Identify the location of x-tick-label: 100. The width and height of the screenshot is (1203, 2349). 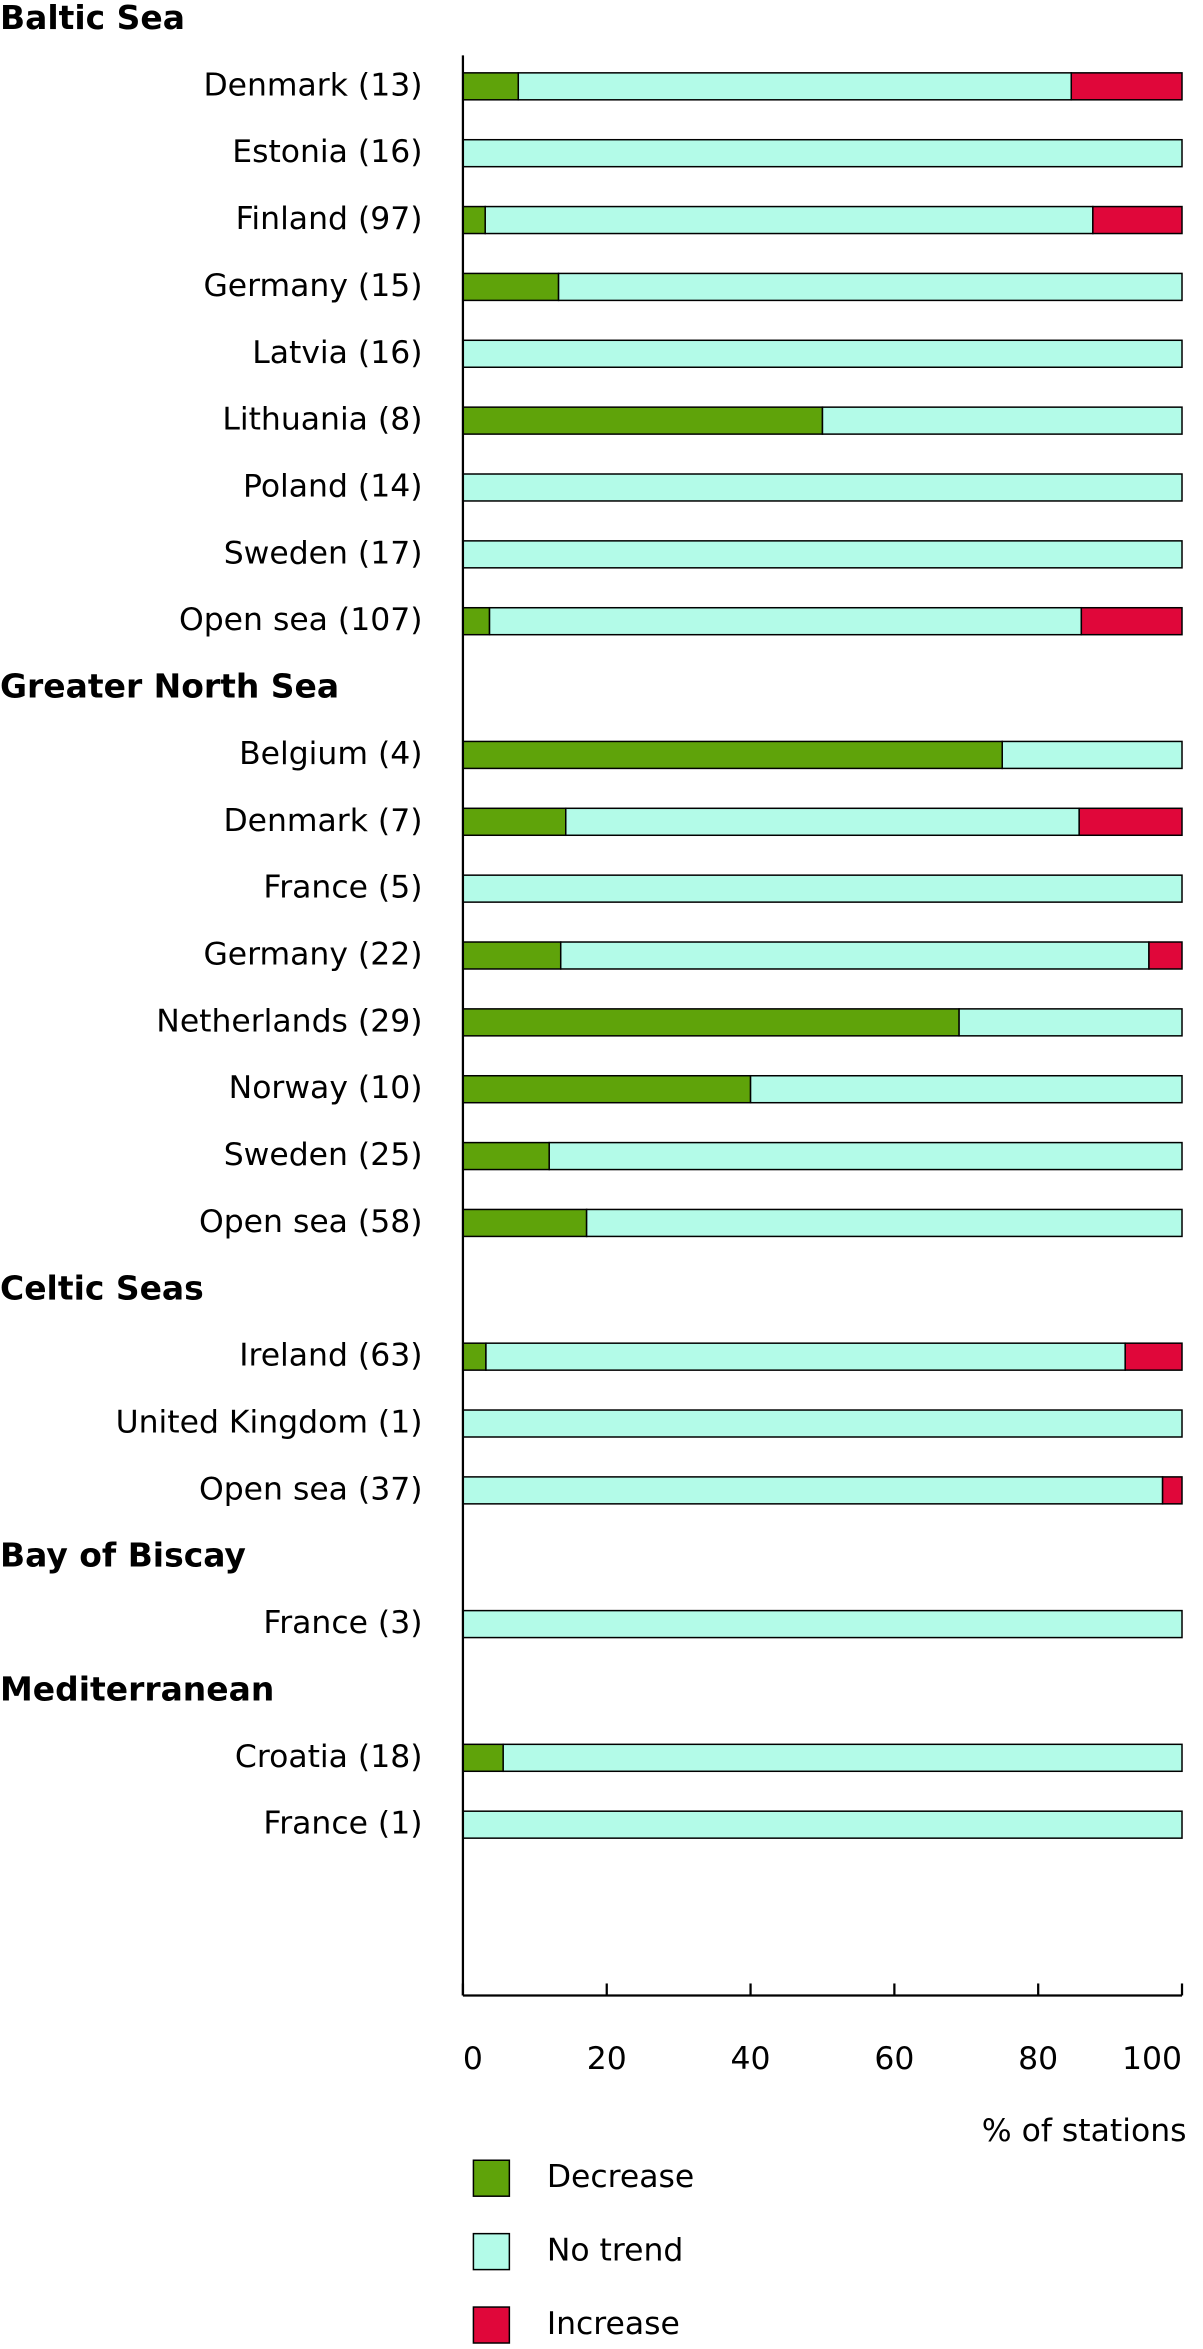
(1152, 2059).